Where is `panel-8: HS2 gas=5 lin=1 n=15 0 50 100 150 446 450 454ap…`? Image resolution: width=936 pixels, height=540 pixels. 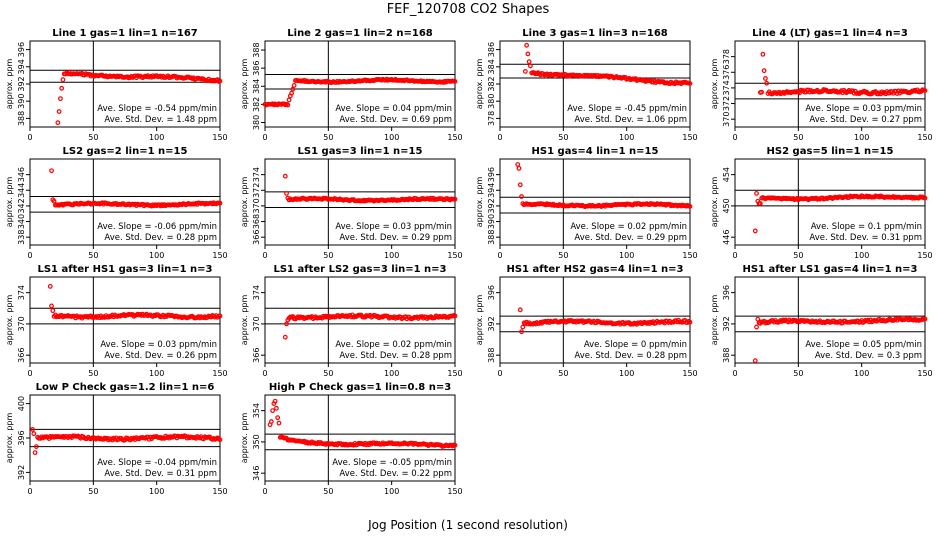 panel-8: HS2 gas=5 lin=1 n=15 0 50 100 150 446 450 454ap… is located at coordinates (821, 203).